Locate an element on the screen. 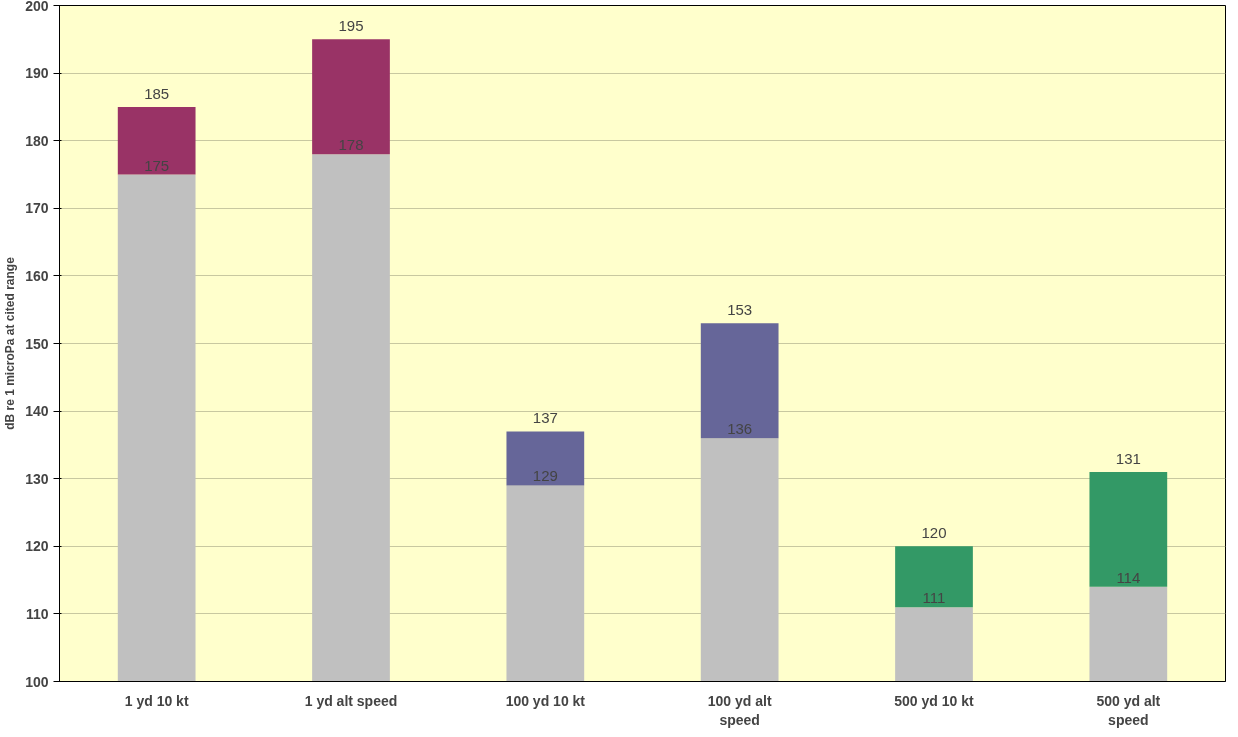 This screenshot has height=737, width=1238. data-label: 178 is located at coordinates (351, 145).